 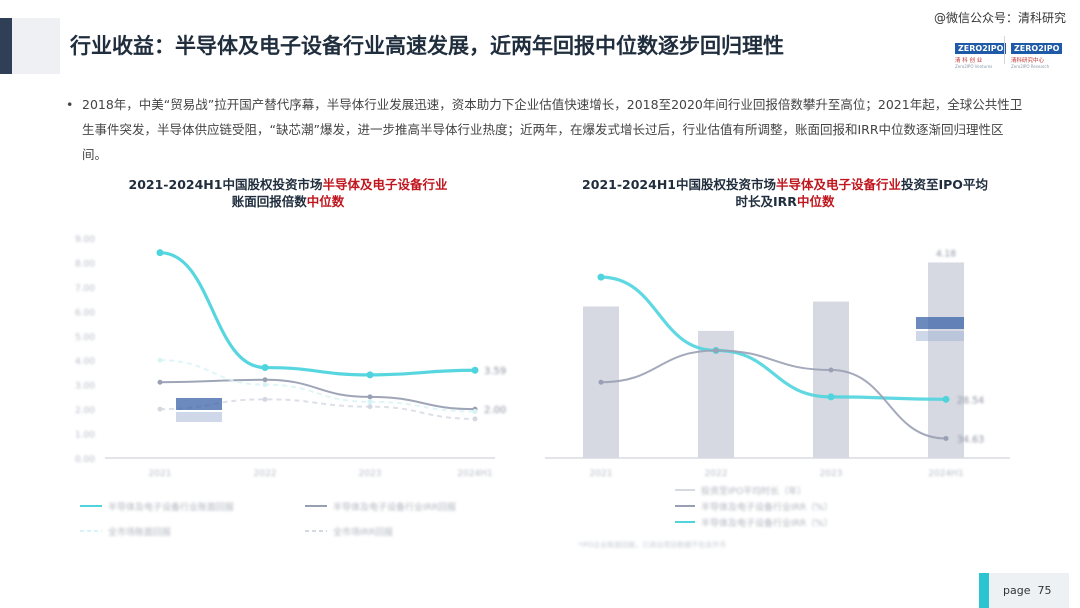 I want to click on right-x-tick-label: 2024H1, so click(x=945, y=474).